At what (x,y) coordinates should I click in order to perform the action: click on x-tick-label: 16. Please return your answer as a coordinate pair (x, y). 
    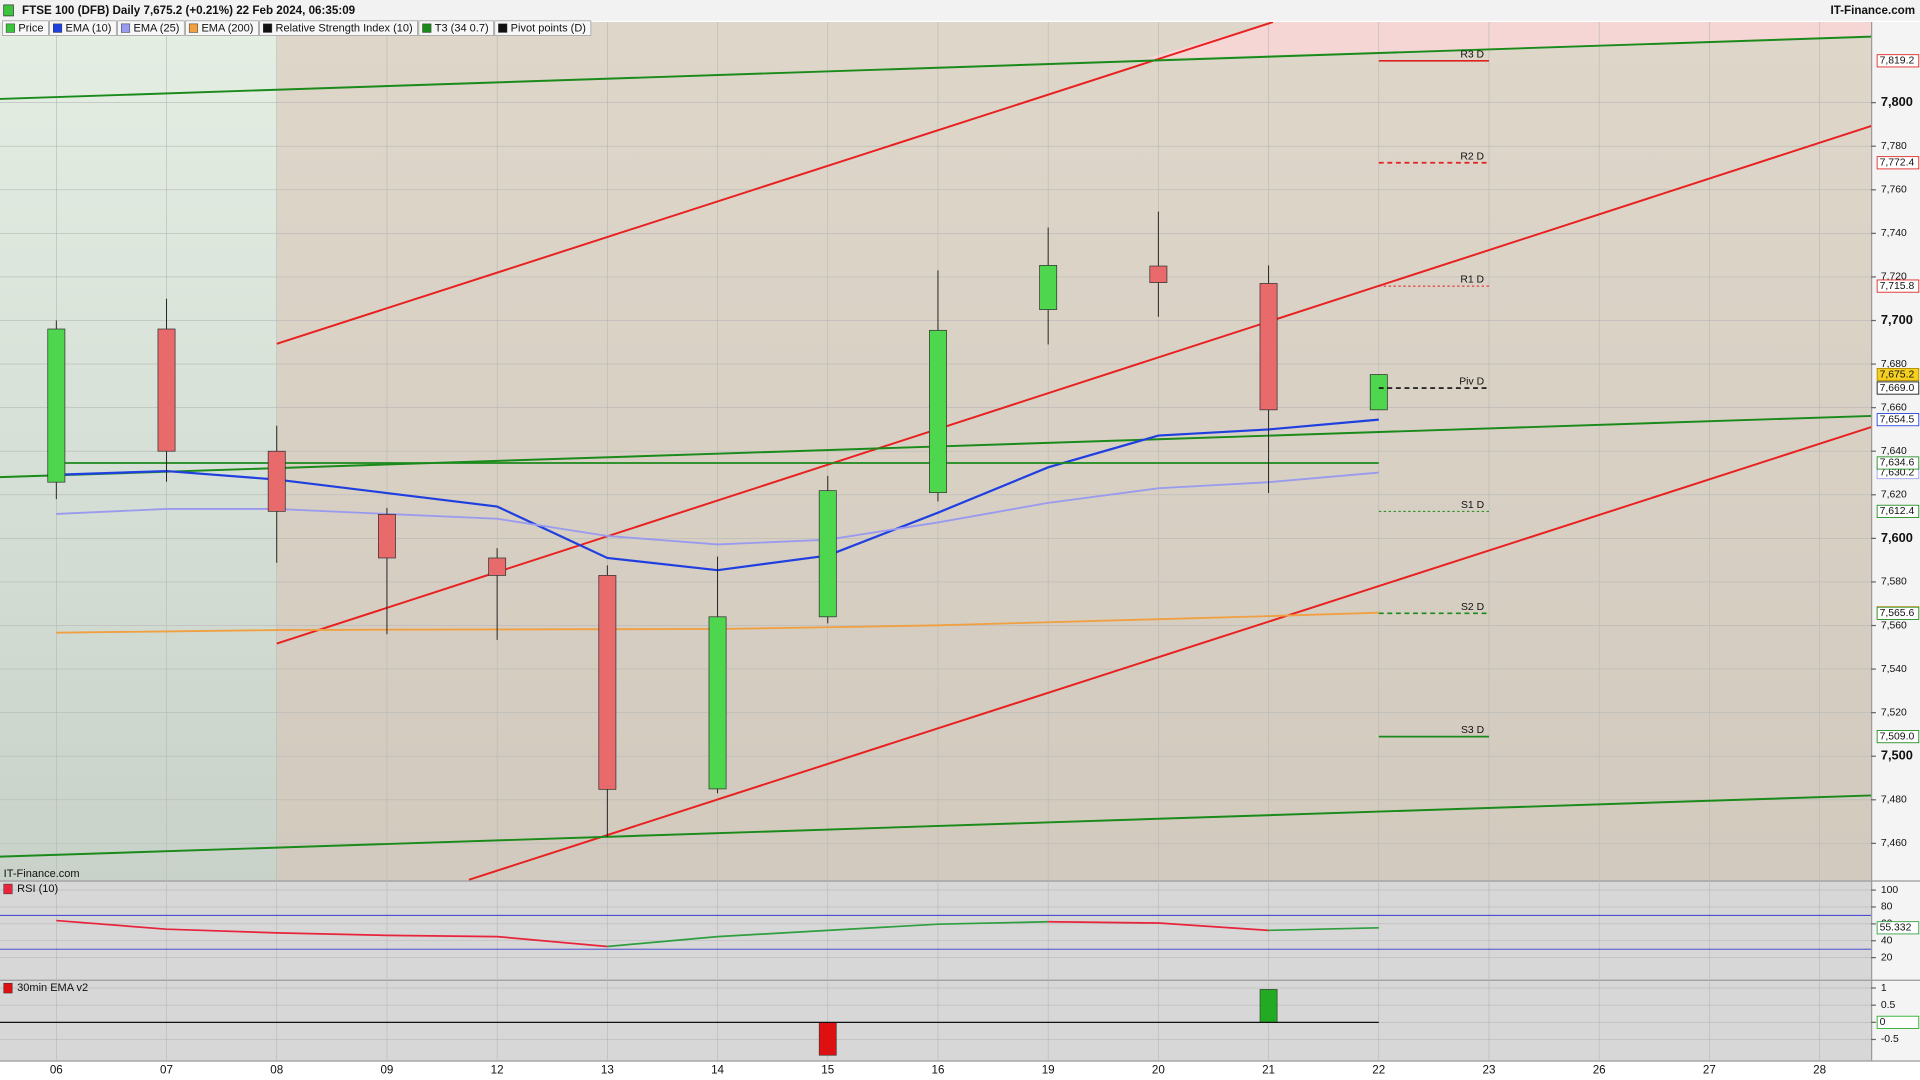
    Looking at the image, I should click on (937, 1069).